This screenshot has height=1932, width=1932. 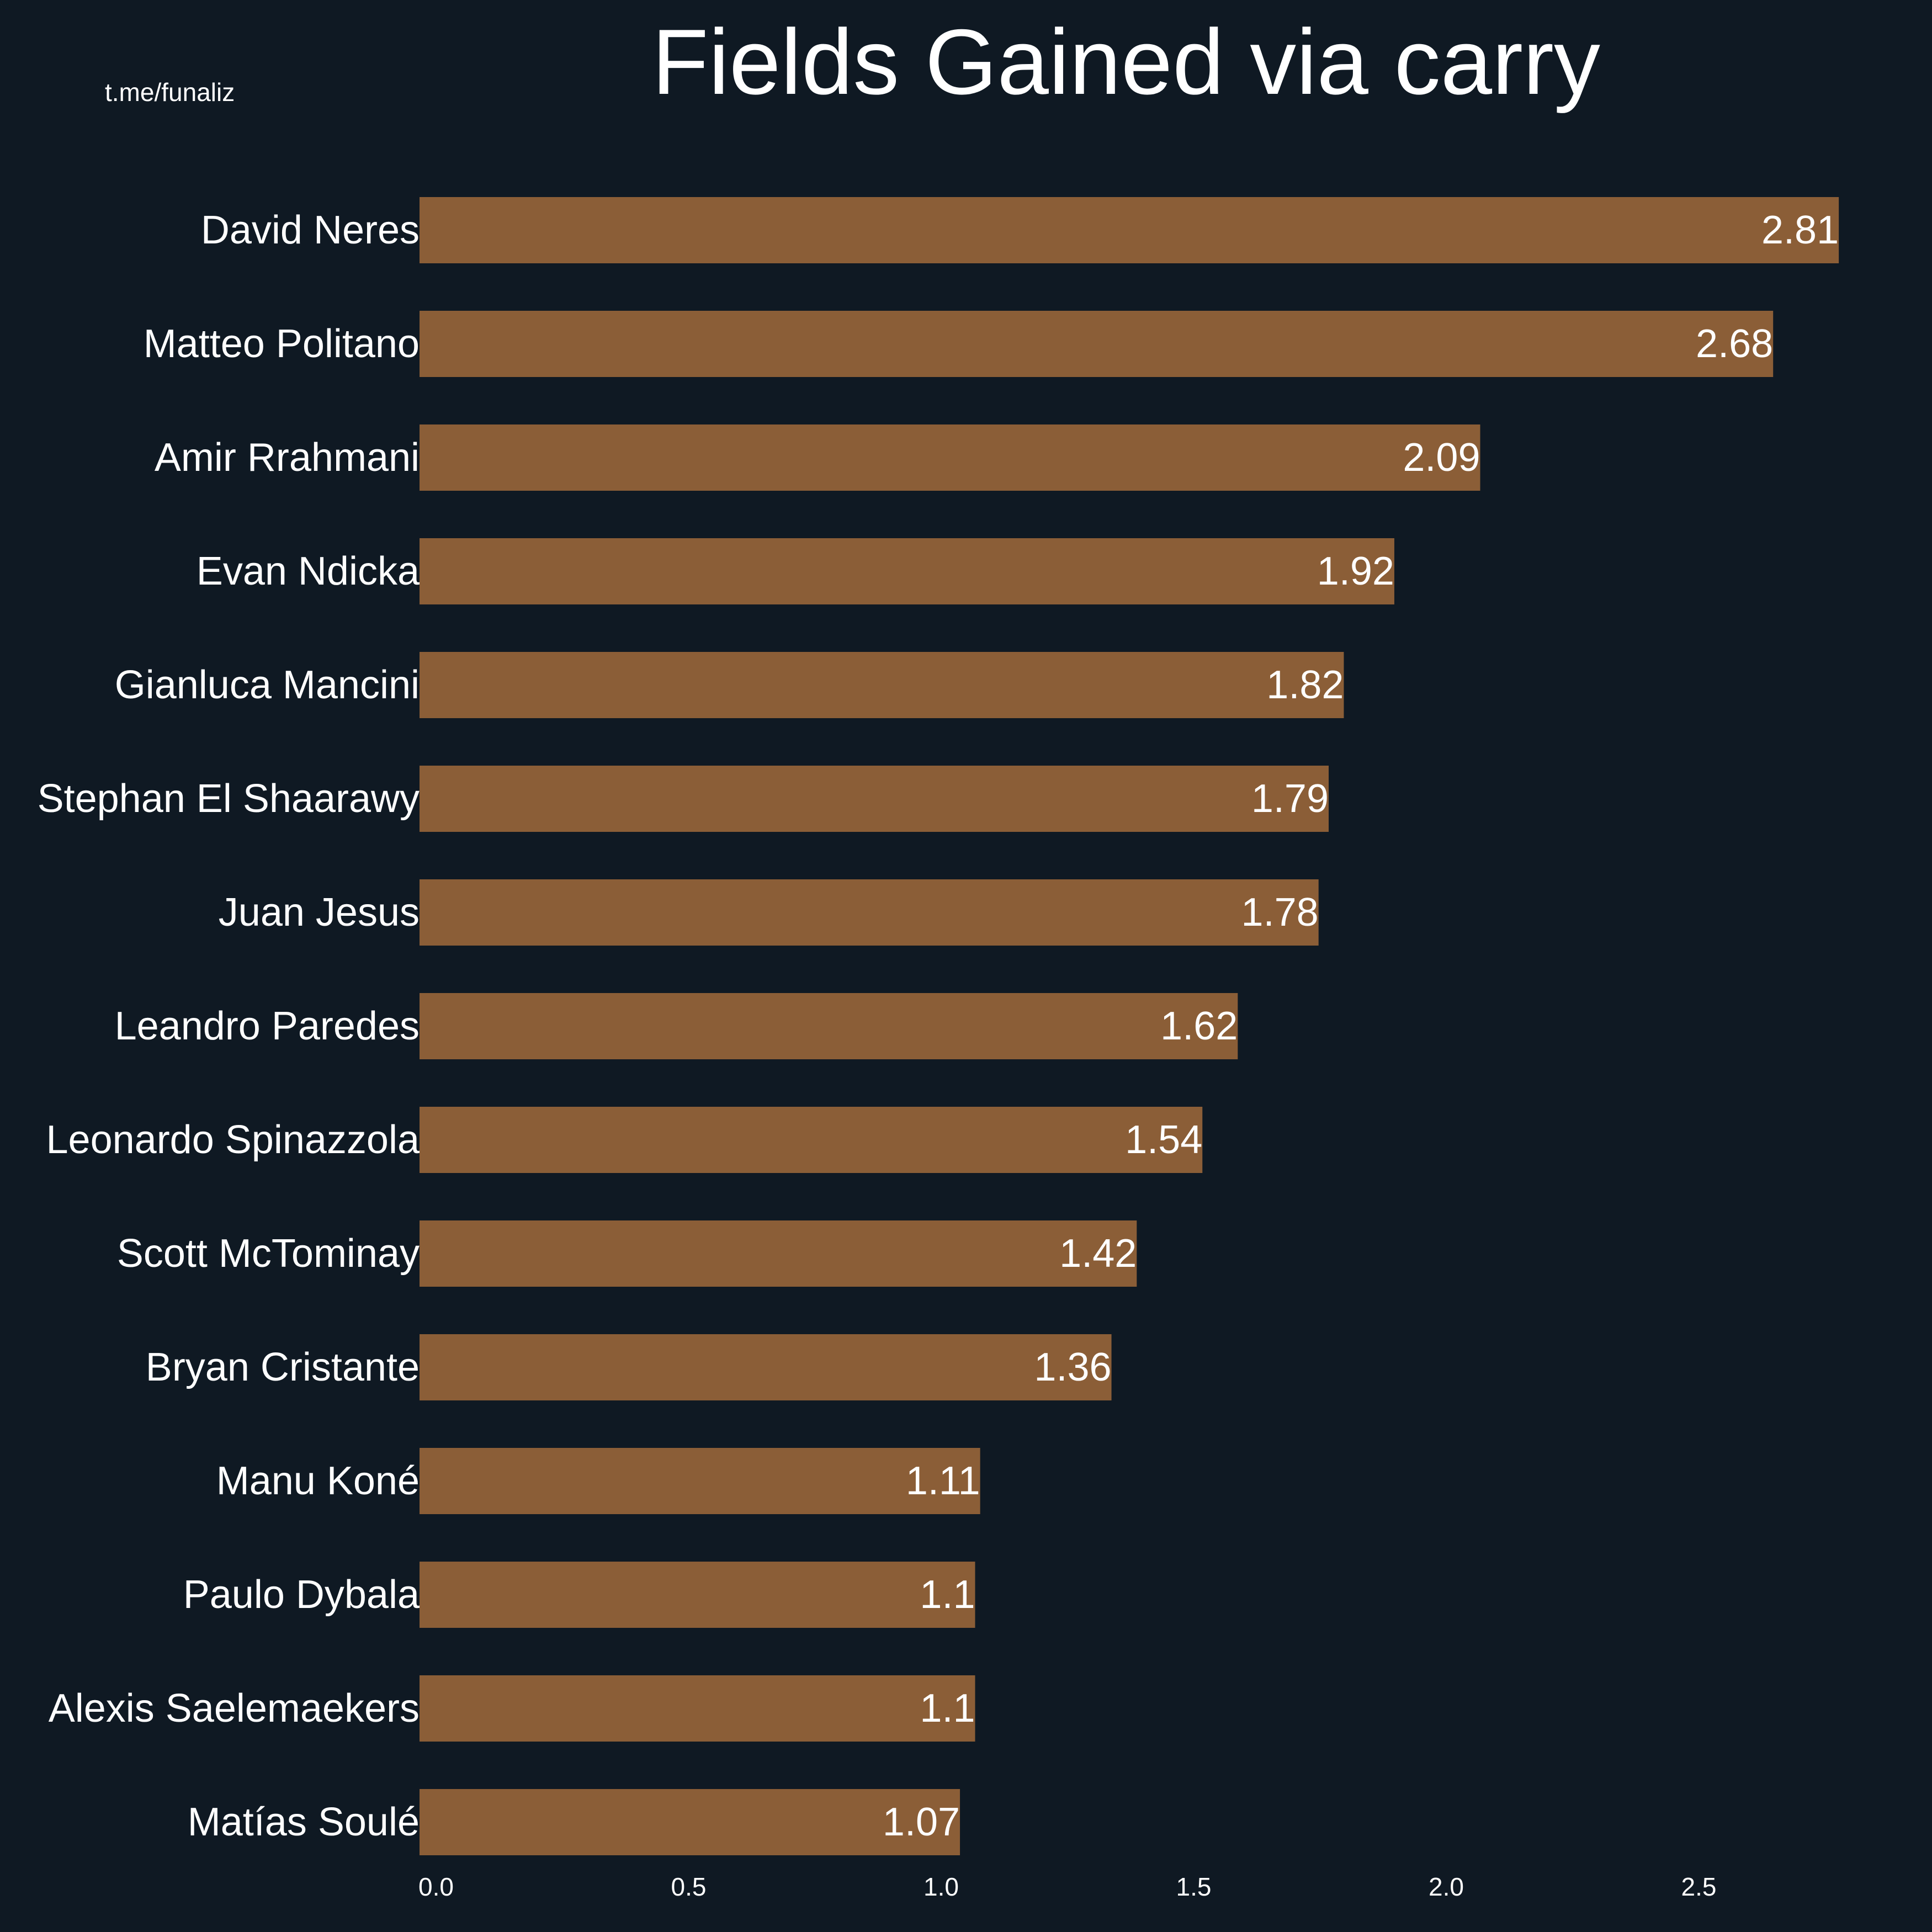 What do you see at coordinates (436, 1887) in the screenshot?
I see `x-tick-label: 0.0` at bounding box center [436, 1887].